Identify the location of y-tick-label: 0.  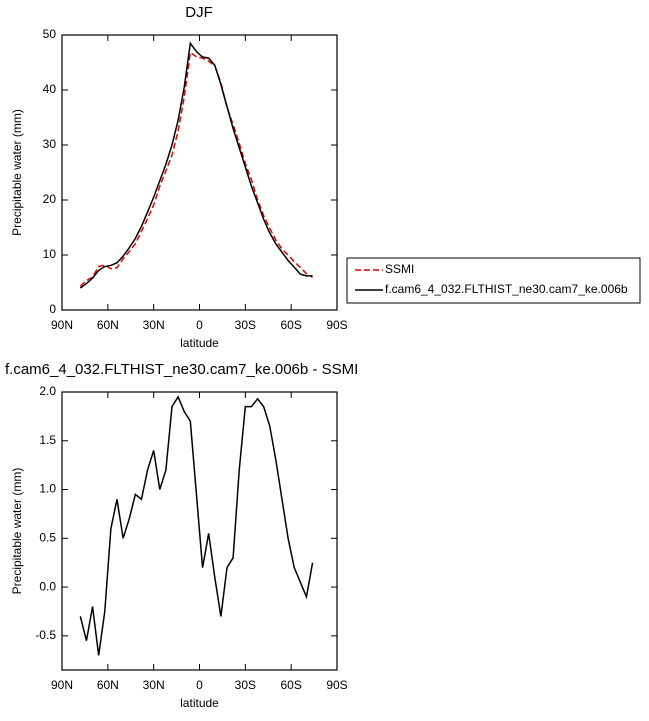
(52, 309).